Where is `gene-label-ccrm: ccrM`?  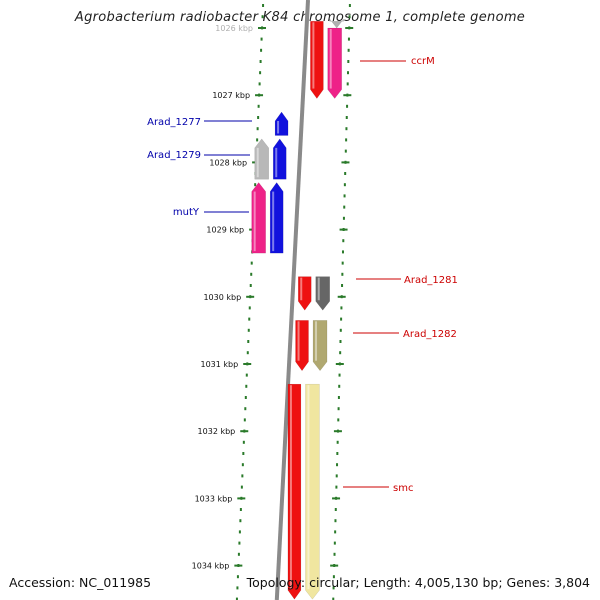
gene-label-ccrm: ccrM is located at coordinates (423, 61).